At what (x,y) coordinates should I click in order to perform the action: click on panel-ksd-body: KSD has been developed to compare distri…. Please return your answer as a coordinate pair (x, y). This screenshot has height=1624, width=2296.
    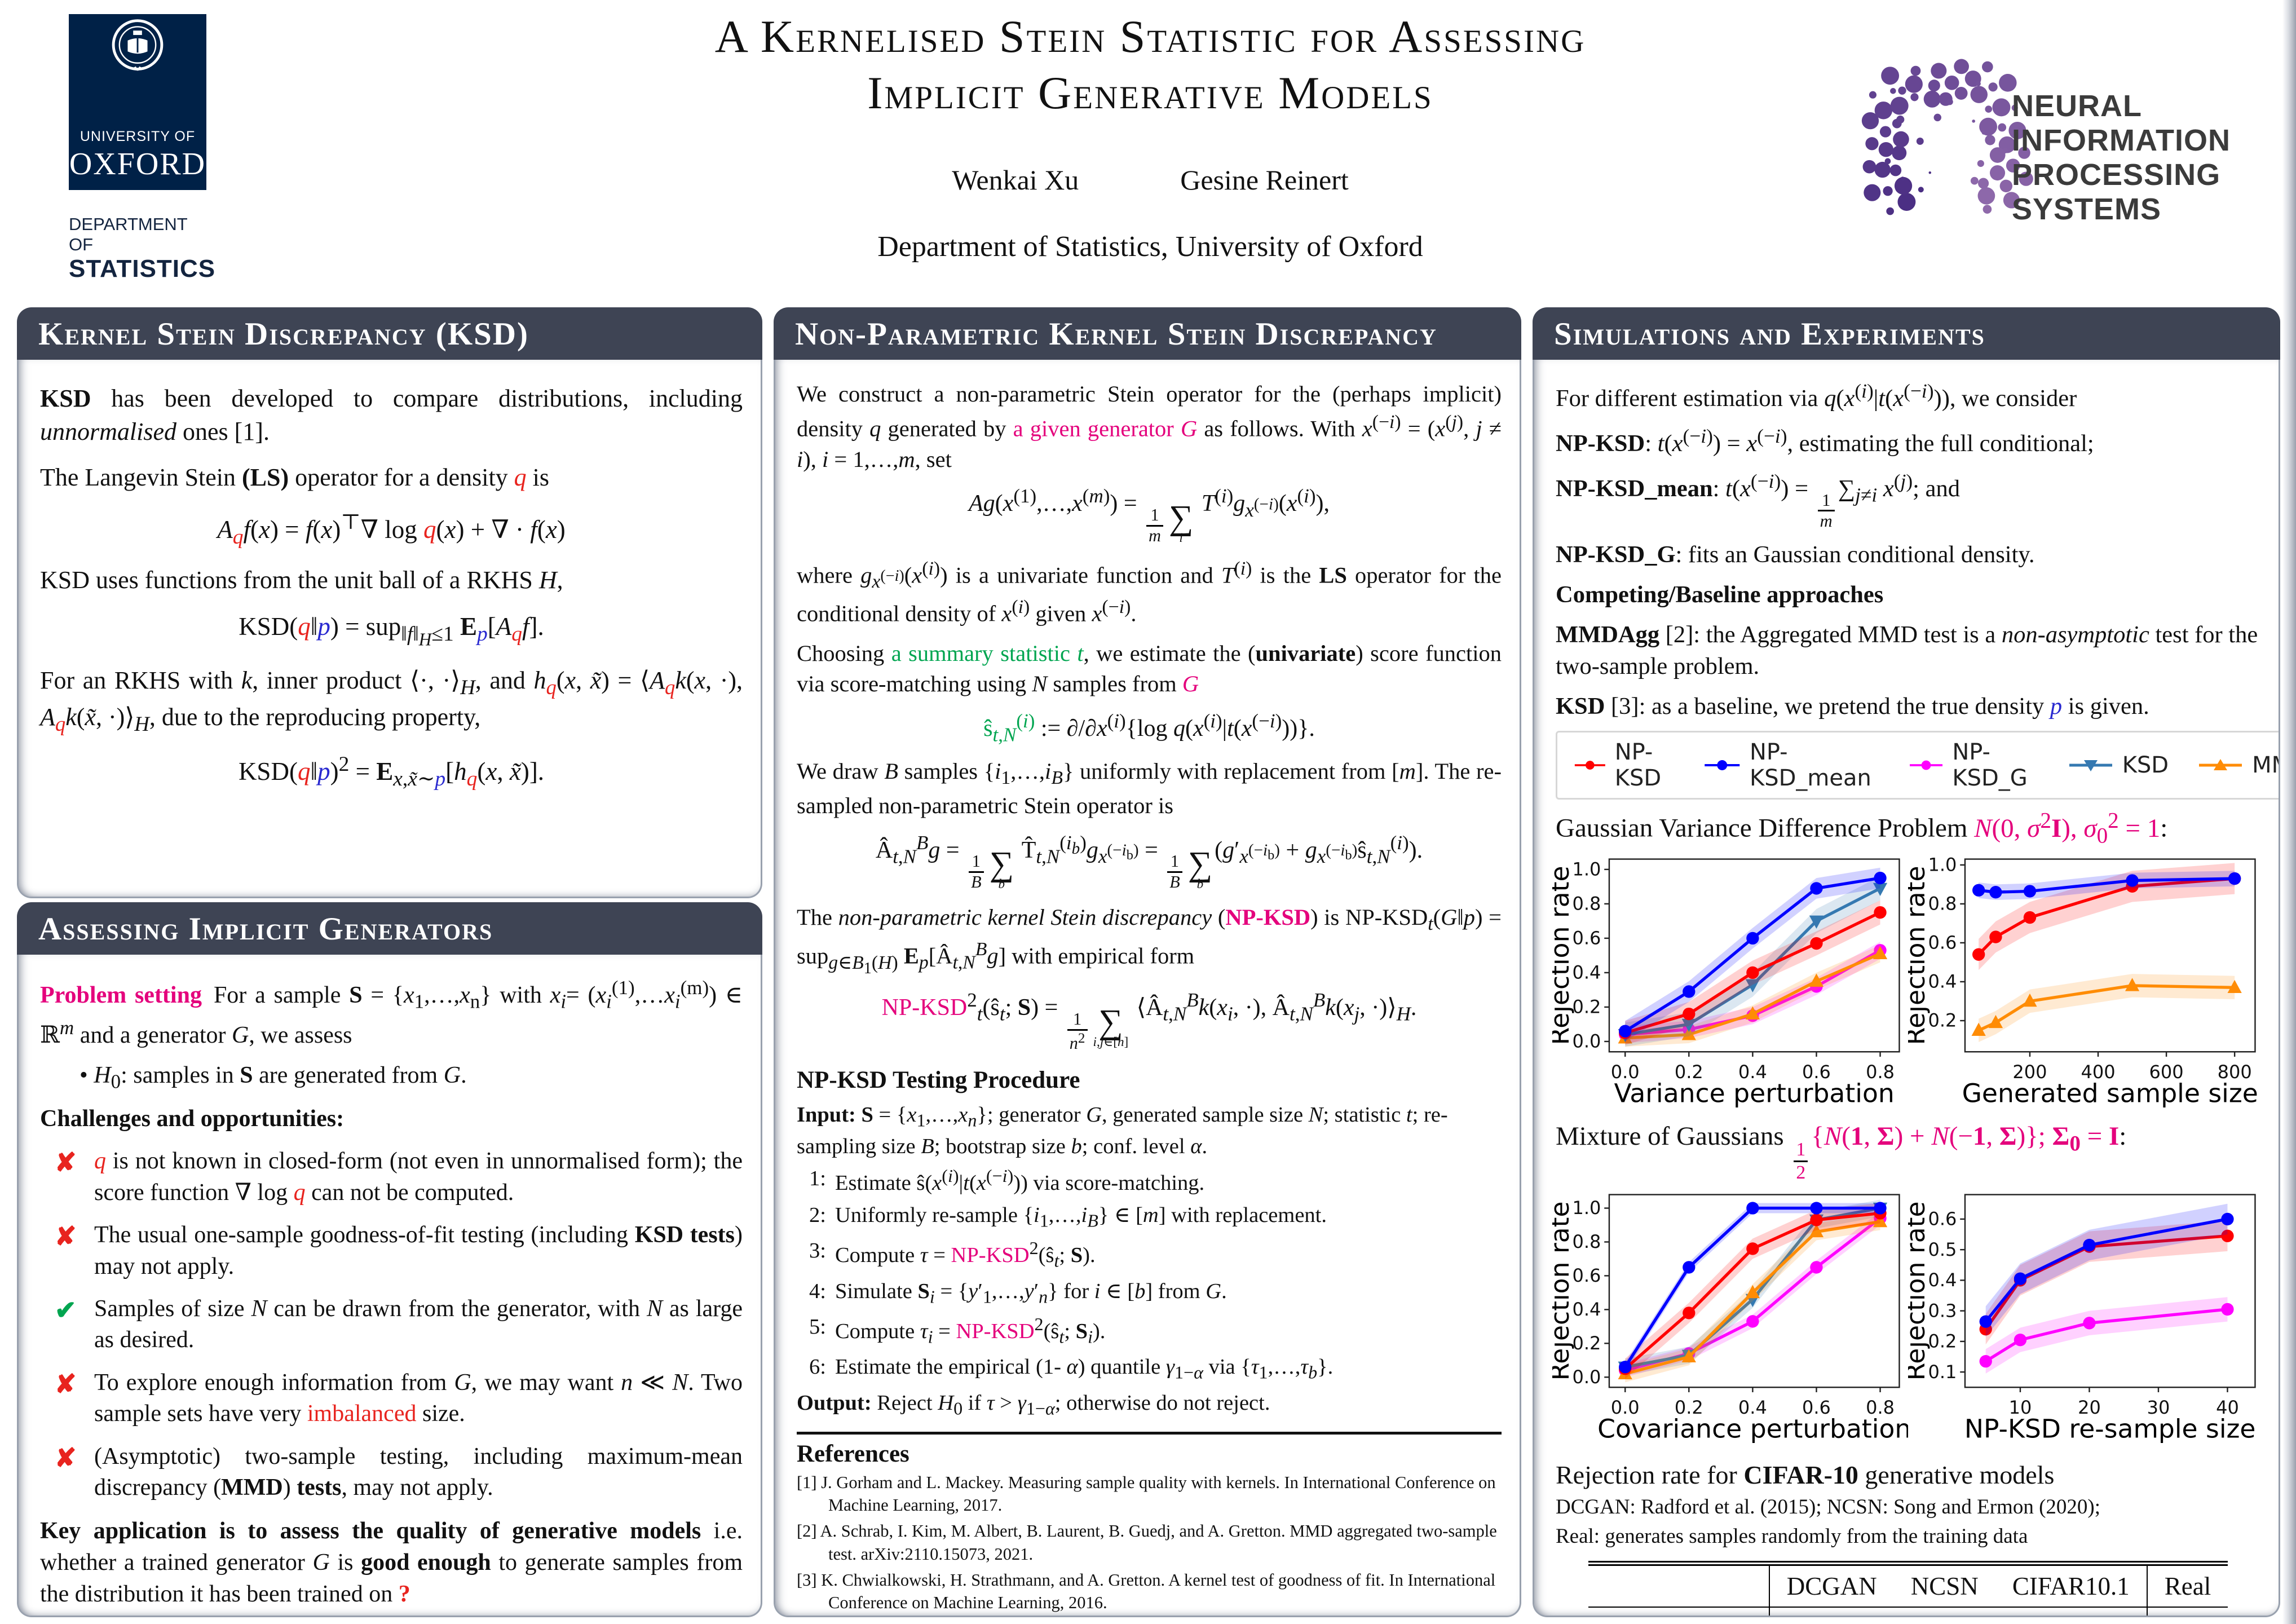
    Looking at the image, I should click on (389, 629).